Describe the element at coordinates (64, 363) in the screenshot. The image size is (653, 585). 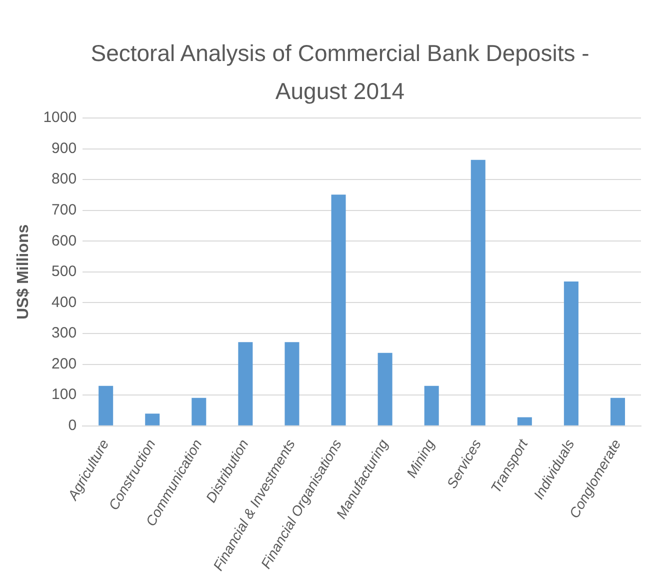
I see `y-tick-label: 200` at that location.